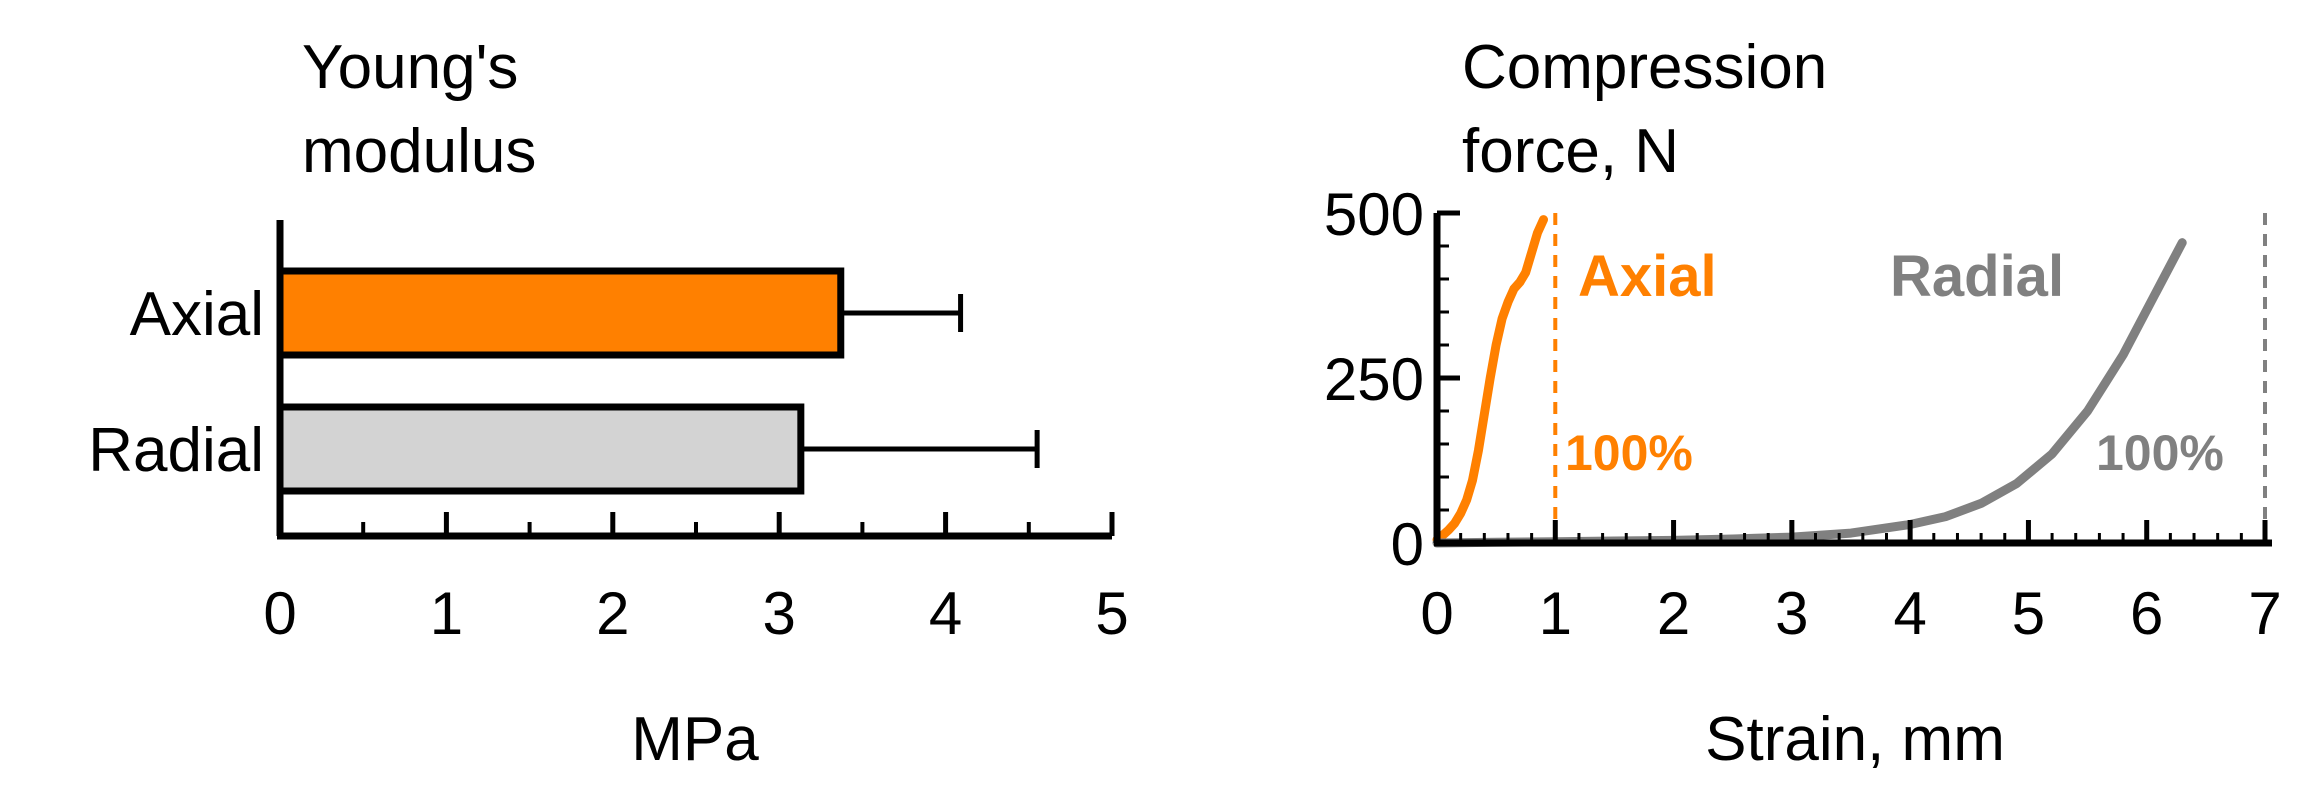  I want to click on category-label-axial: Axial, so click(197, 314).